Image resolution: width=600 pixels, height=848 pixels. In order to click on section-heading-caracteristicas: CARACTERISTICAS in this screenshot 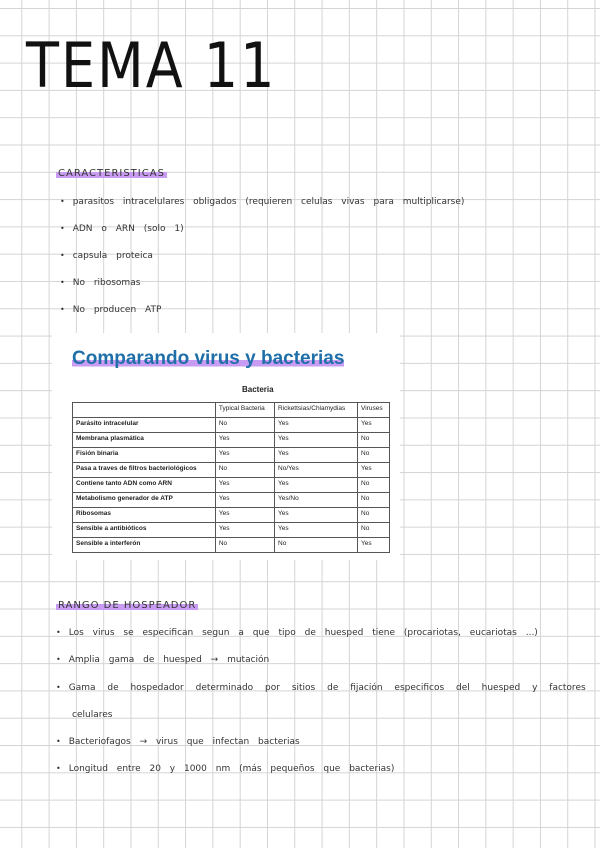, I will do `click(111, 173)`.